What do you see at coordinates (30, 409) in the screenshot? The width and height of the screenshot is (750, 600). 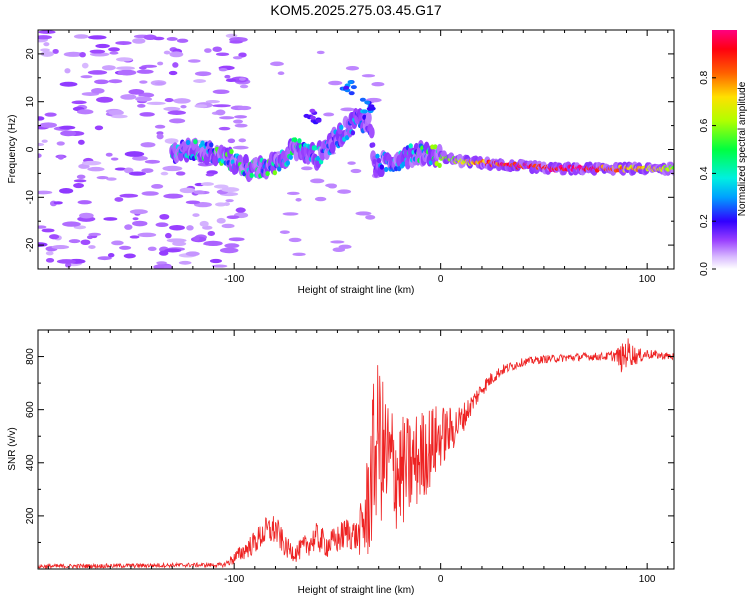 I see `y-tick-label: 600` at bounding box center [30, 409].